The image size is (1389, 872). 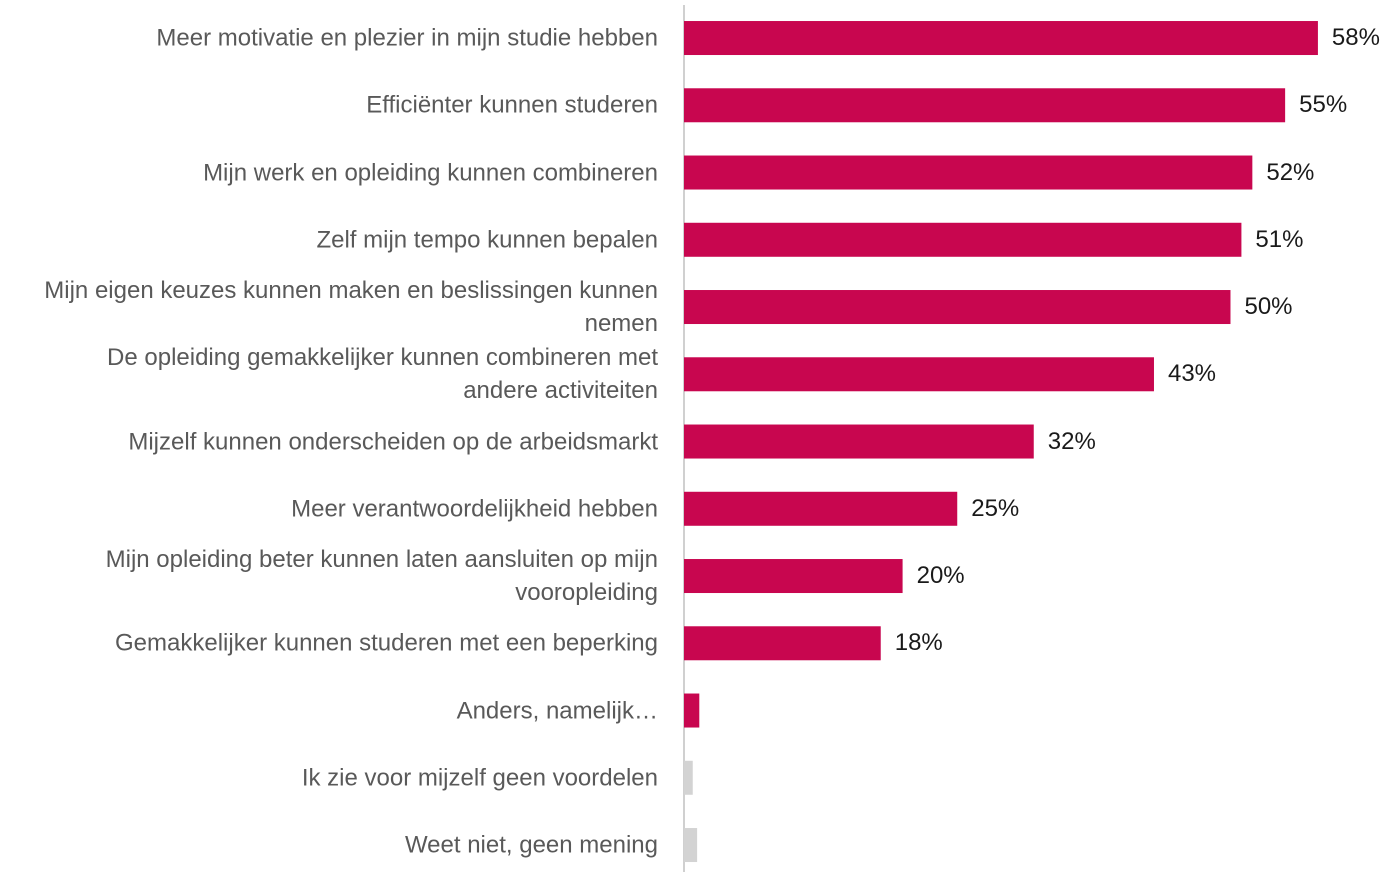 I want to click on value-label: 32%, so click(x=1071, y=441).